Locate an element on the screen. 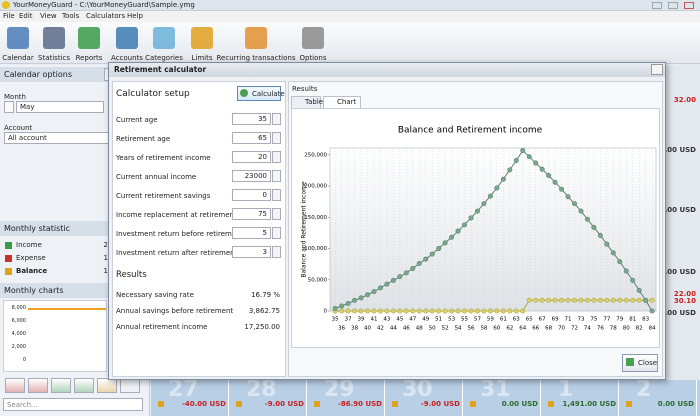 Image resolution: width=700 pixels, height=416 pixels. x-tick-label: 56 is located at coordinates (471, 329).